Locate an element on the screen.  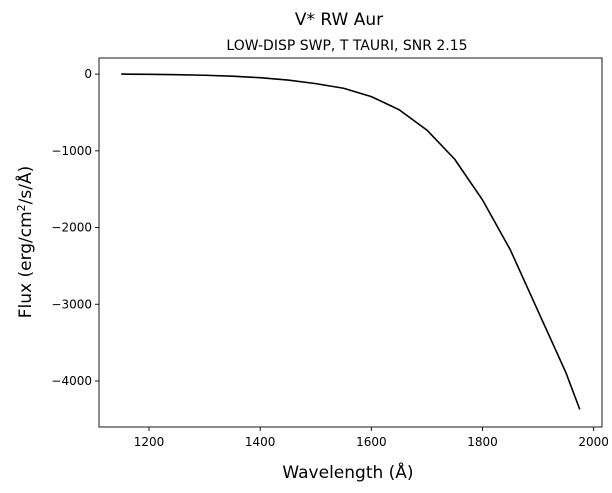
x-tick-label-2000: 2000 is located at coordinates (593, 442).